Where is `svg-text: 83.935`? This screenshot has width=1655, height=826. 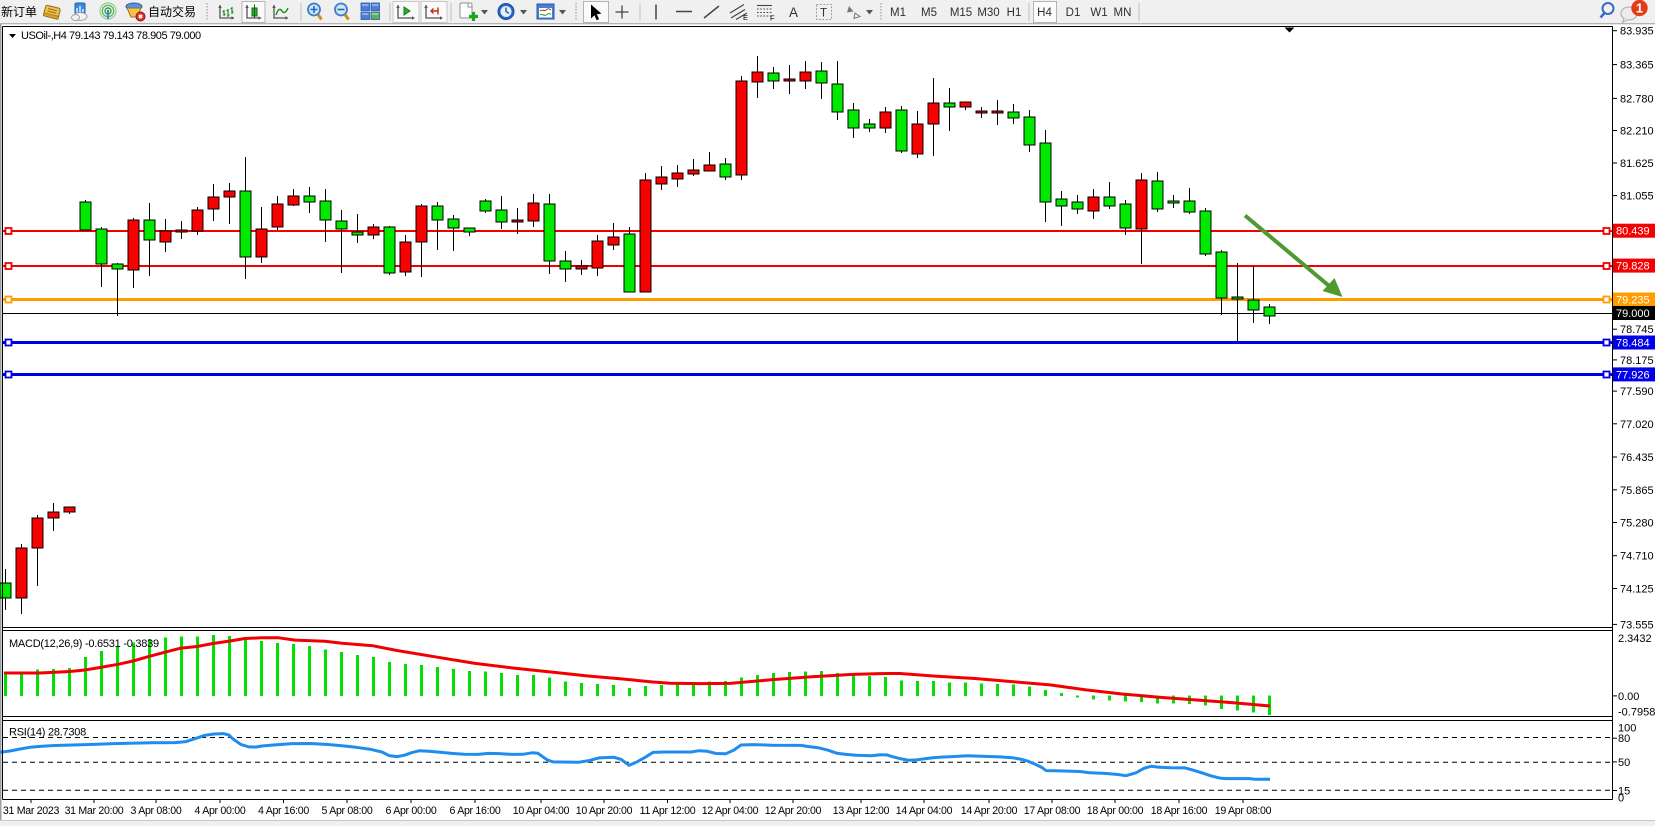 svg-text: 83.935 is located at coordinates (1637, 32).